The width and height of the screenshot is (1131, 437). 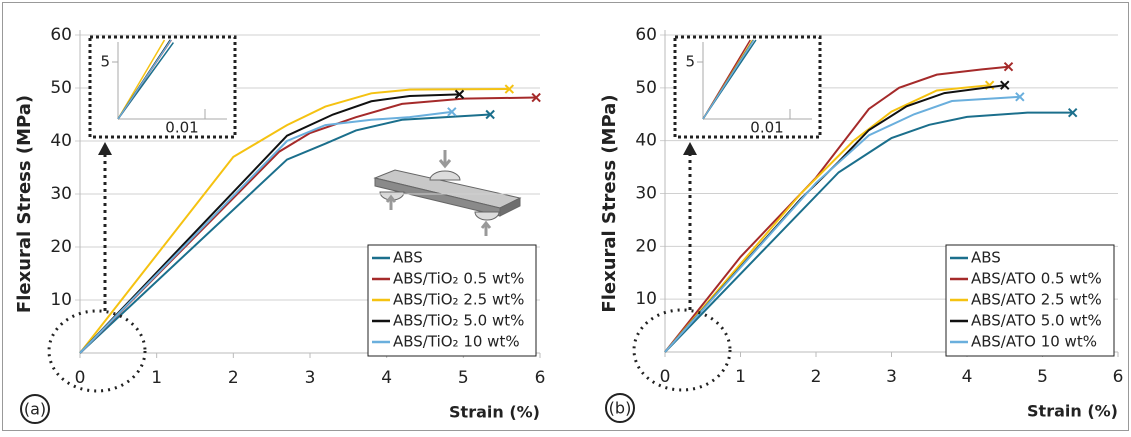 I want to click on legend-label: ABS/ATO 2.5 wt%, so click(x=1036, y=300).